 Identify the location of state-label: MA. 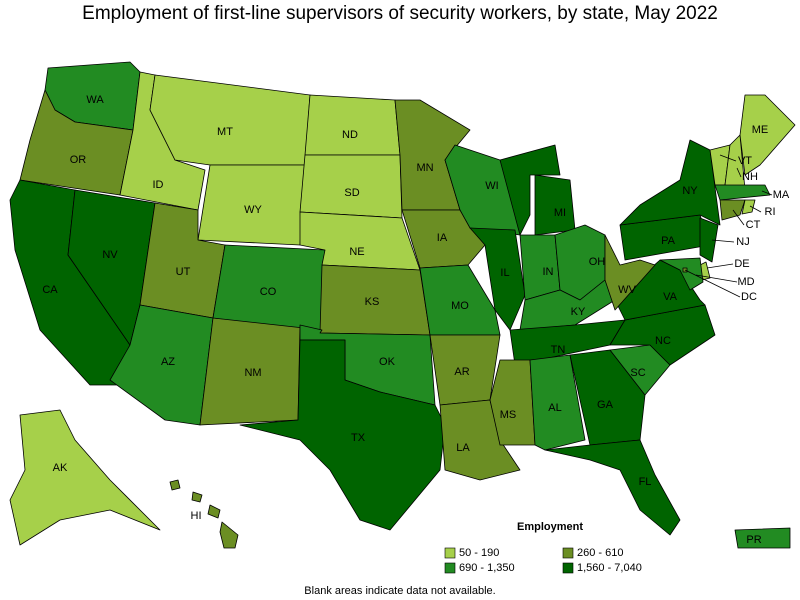
(781, 195).